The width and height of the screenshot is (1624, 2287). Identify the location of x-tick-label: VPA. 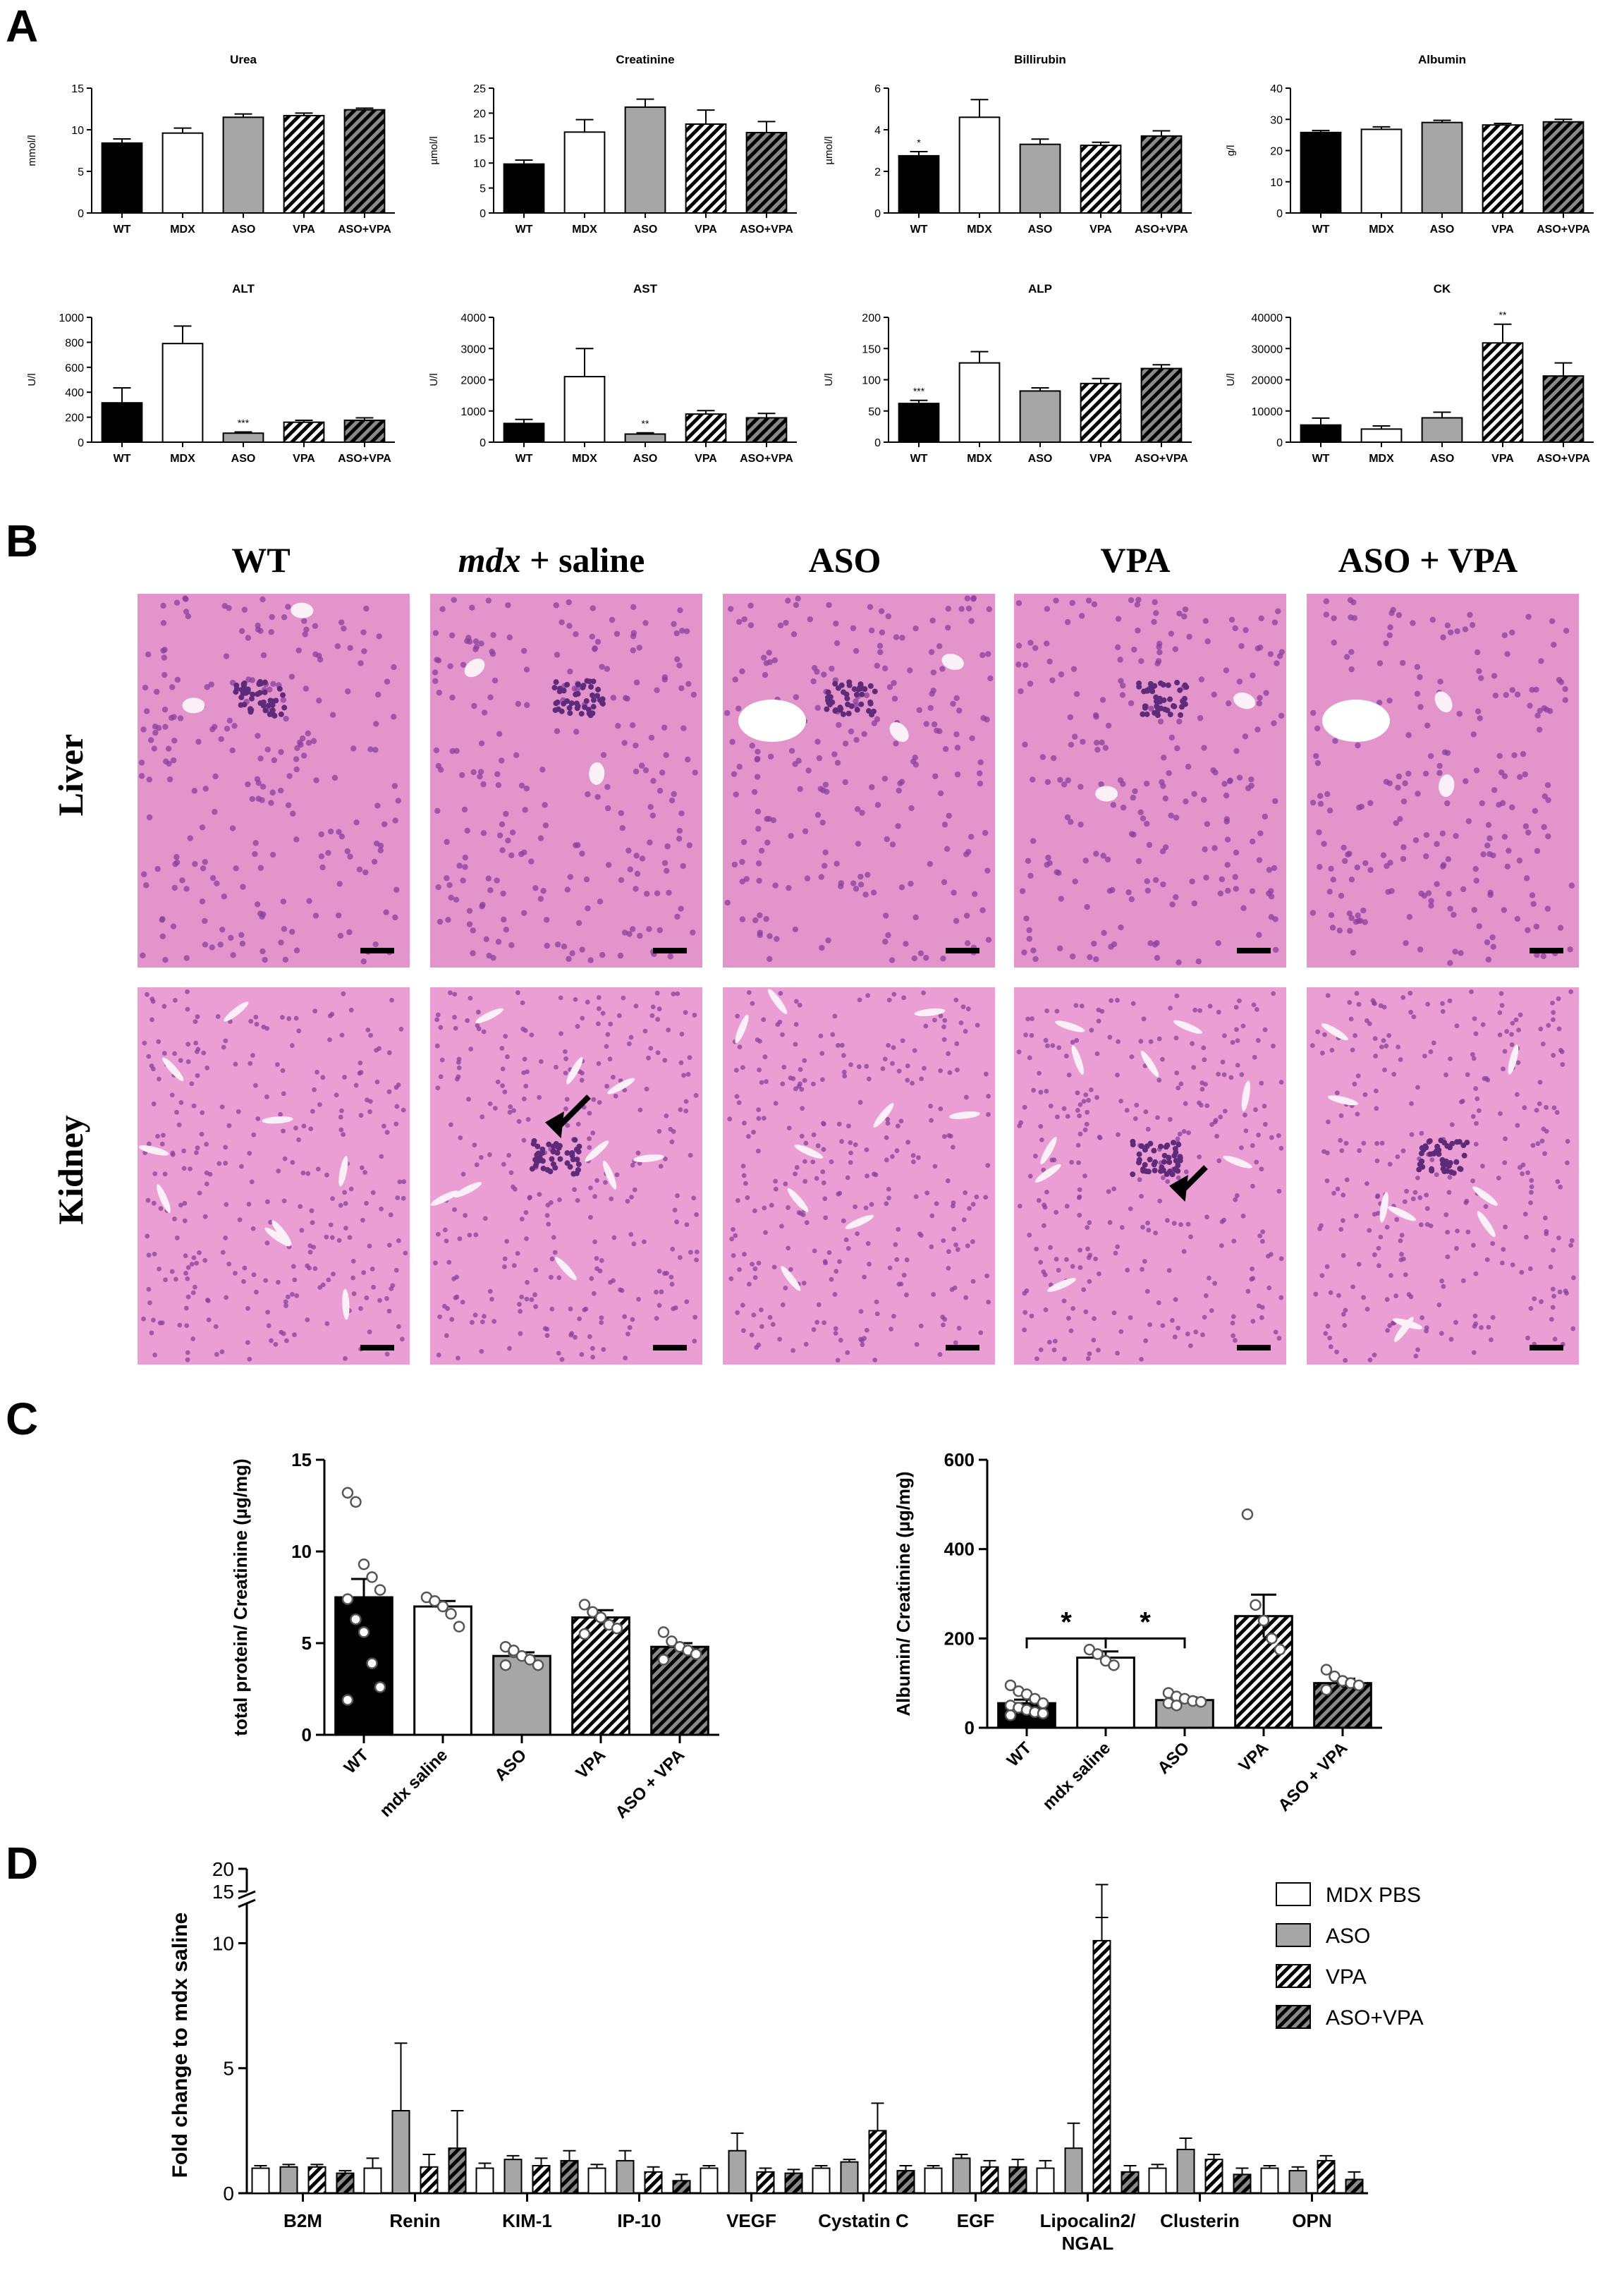
(1100, 230).